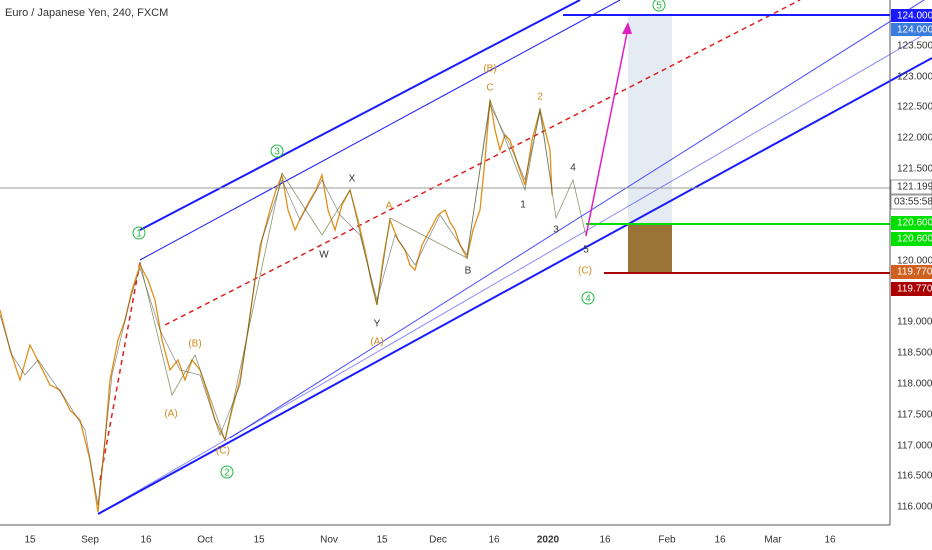 The height and width of the screenshot is (550, 932). What do you see at coordinates (548, 540) in the screenshot?
I see `time-label: 2020` at bounding box center [548, 540].